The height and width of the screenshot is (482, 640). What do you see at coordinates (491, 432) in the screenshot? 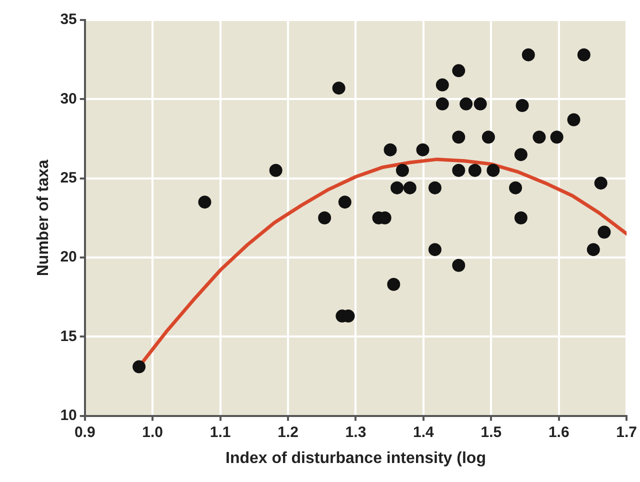
I see `x-tick-label: 1.5` at bounding box center [491, 432].